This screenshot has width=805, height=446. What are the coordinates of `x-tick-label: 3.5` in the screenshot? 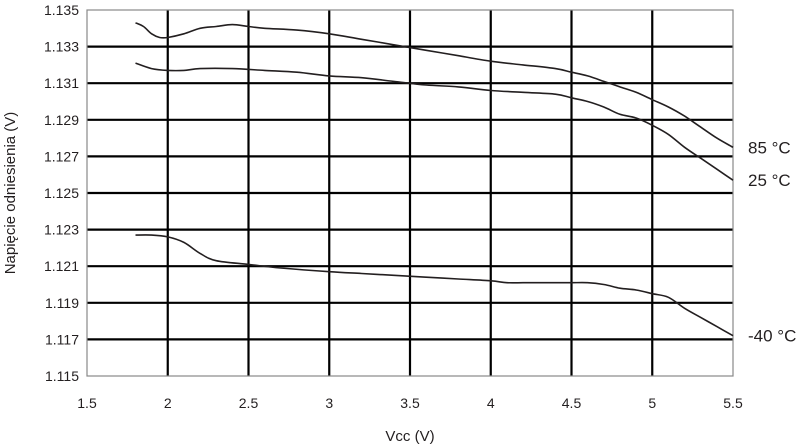 It's located at (410, 403).